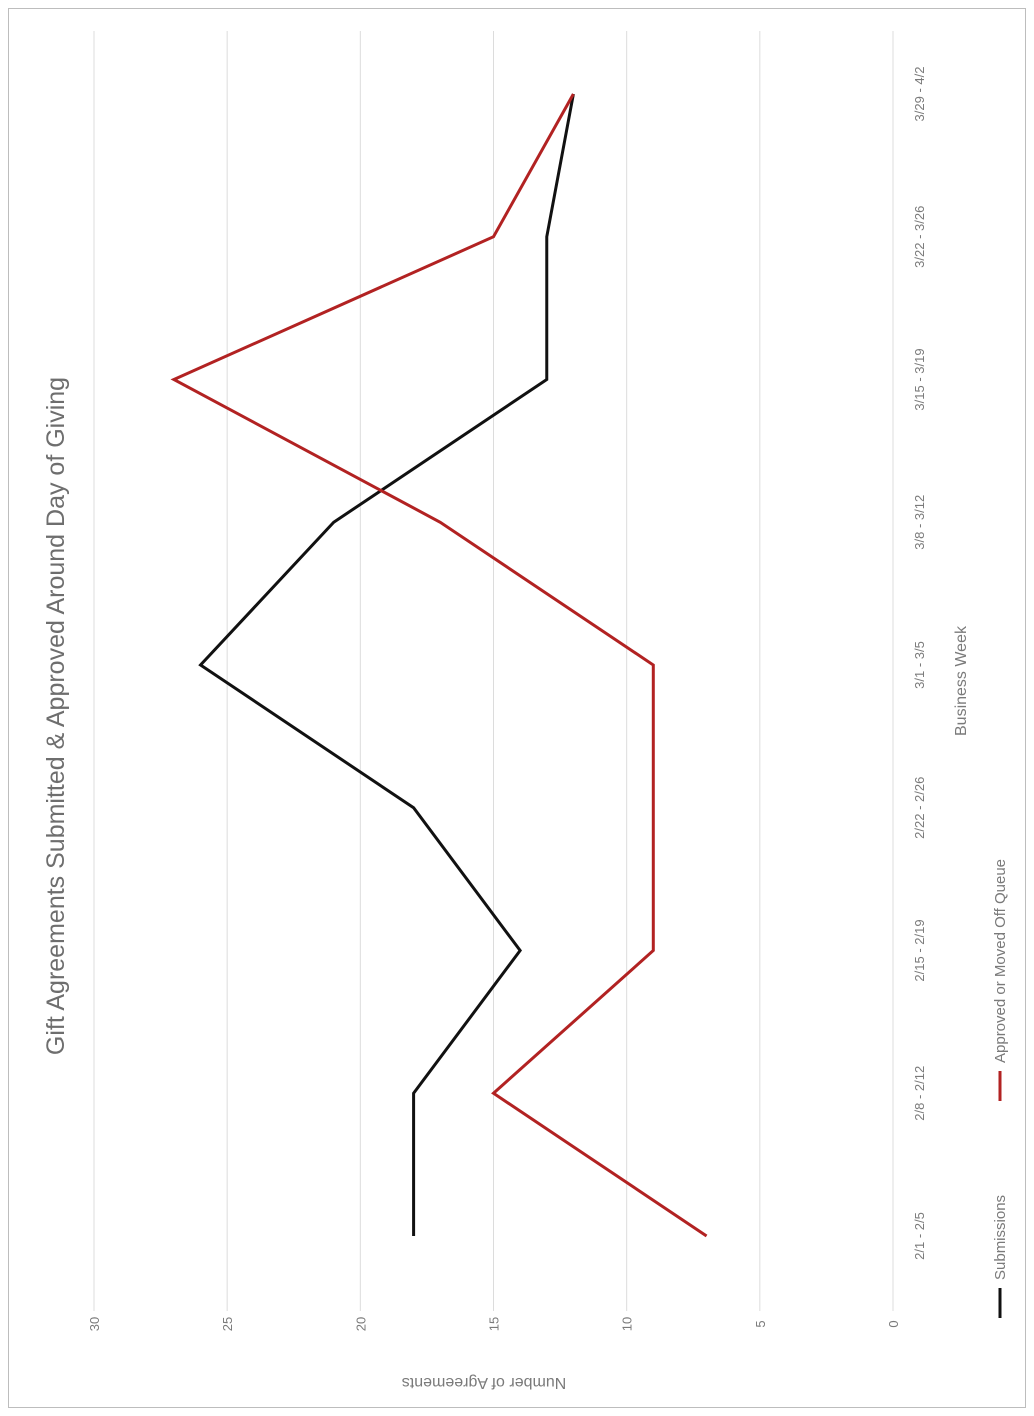 The image size is (1034, 1416). I want to click on x-tick-label: 3/22 - 3/26, so click(919, 237).